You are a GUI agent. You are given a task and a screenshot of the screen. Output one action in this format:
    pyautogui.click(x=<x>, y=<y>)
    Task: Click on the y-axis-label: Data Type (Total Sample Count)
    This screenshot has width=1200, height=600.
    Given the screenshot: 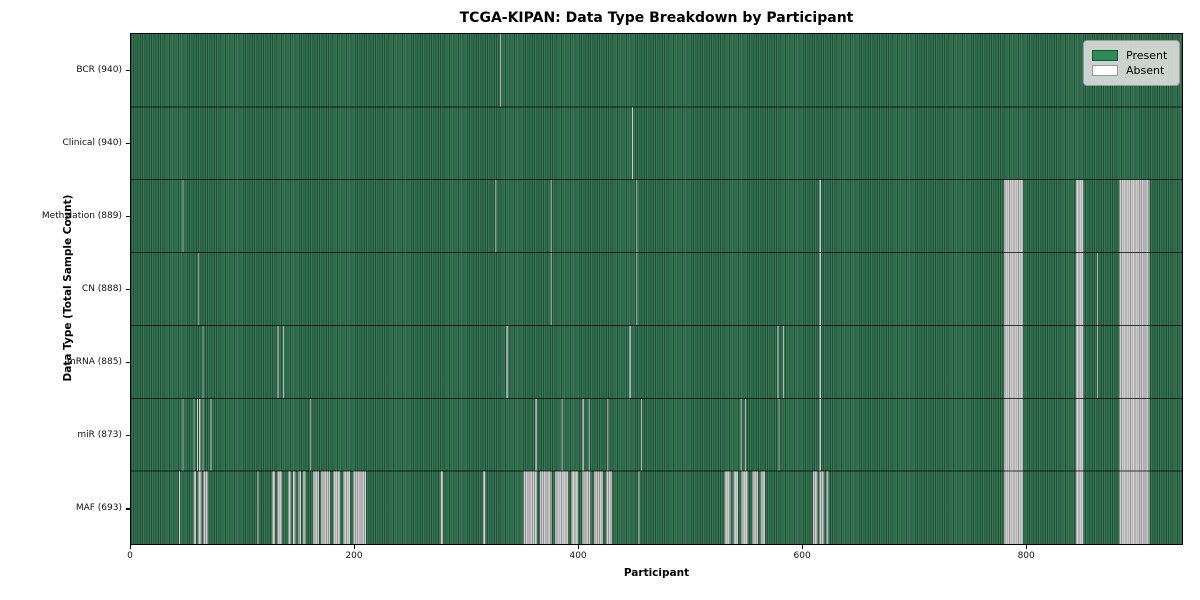 What is the action you would take?
    pyautogui.click(x=68, y=288)
    